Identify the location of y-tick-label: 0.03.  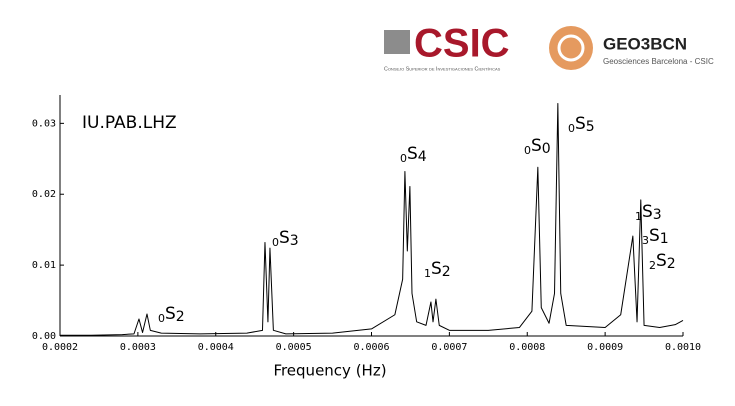
(44, 123).